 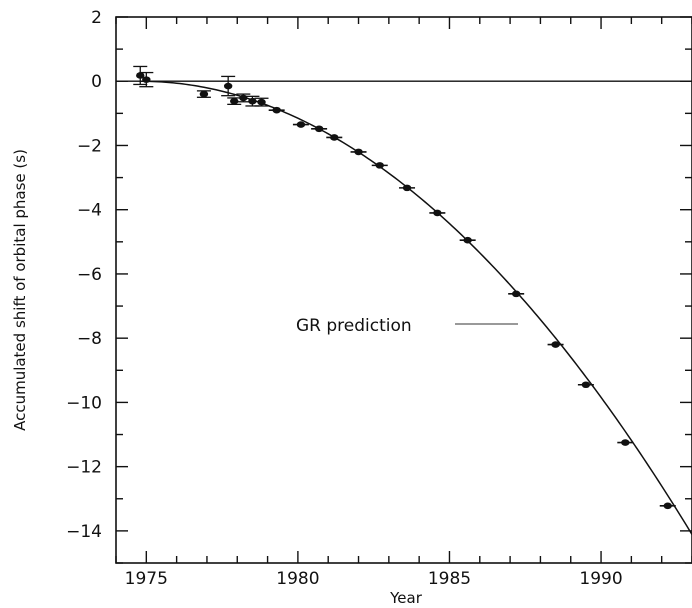 I want to click on x-tick-label: 1990, so click(x=600, y=579).